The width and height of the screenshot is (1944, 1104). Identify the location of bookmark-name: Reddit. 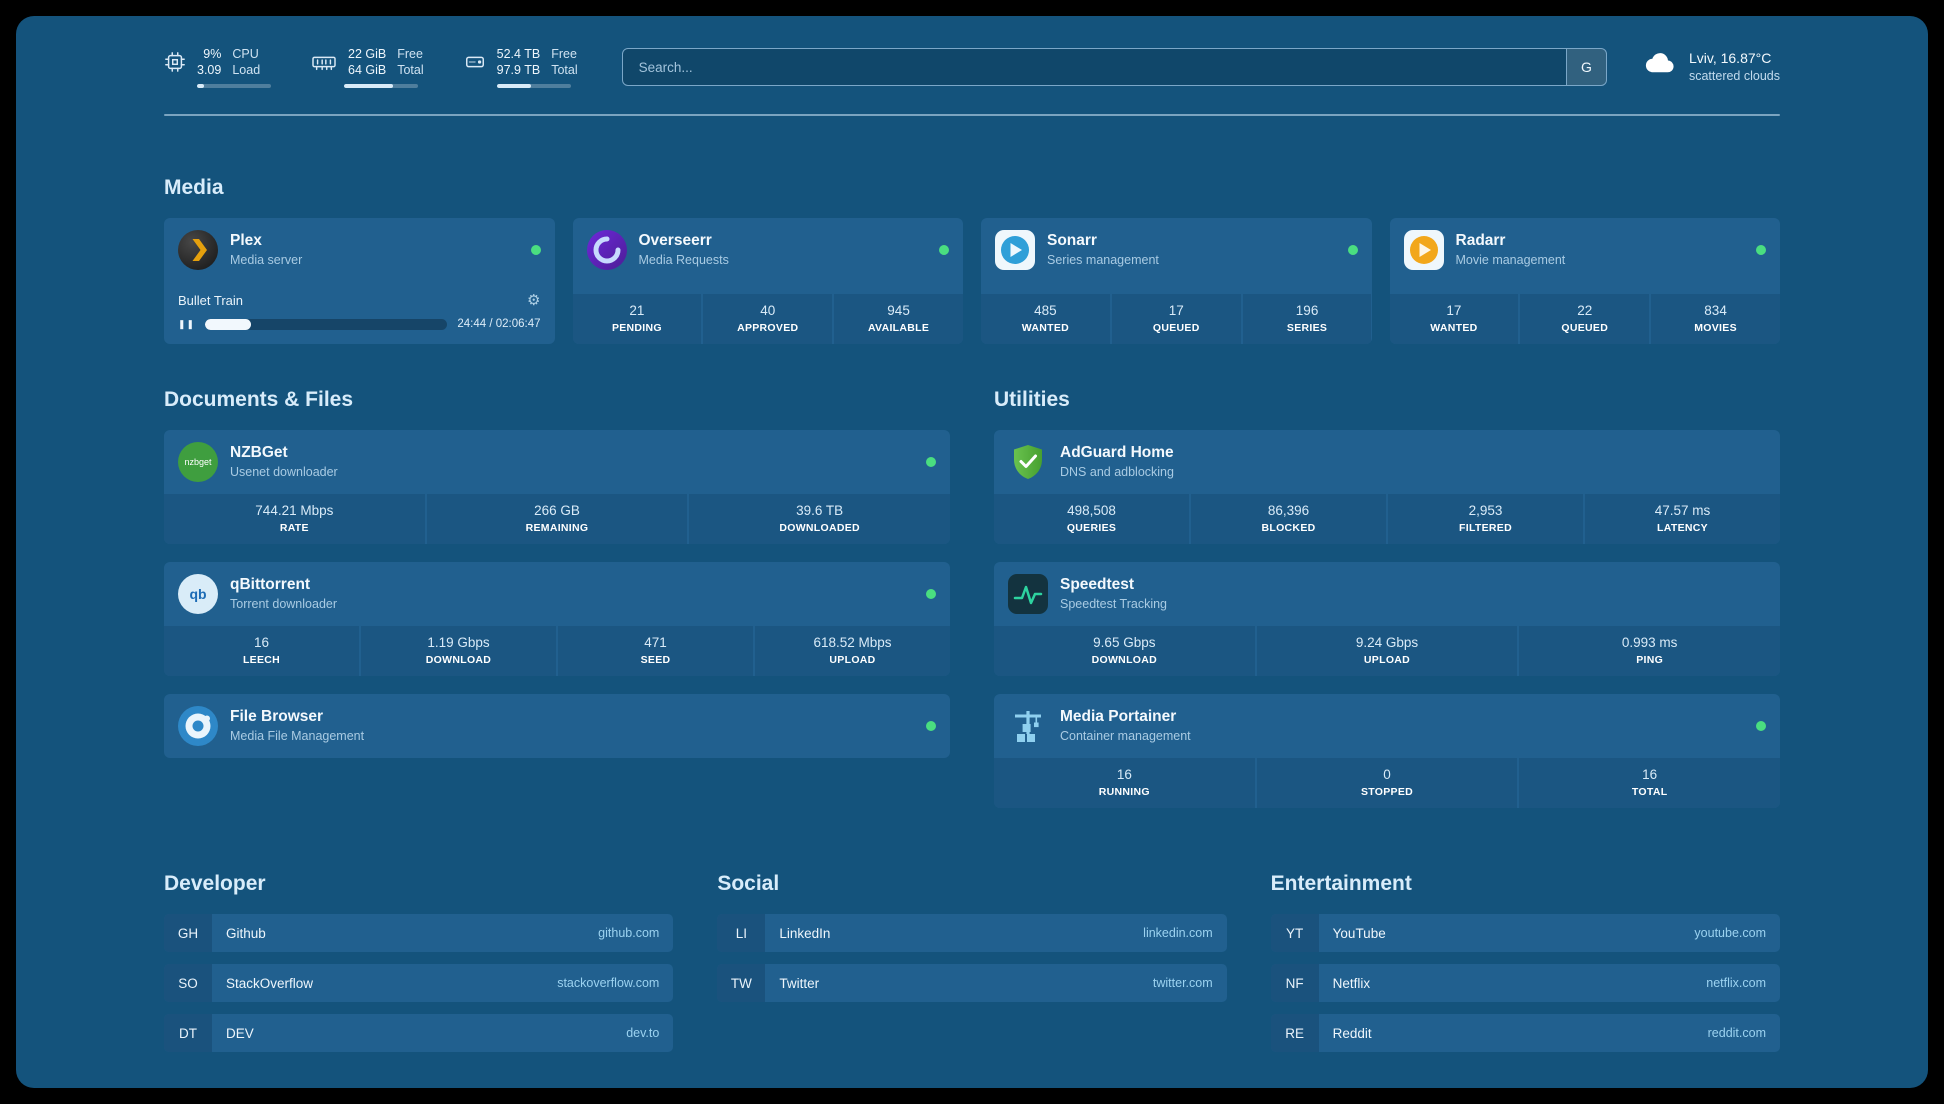
(1352, 1033).